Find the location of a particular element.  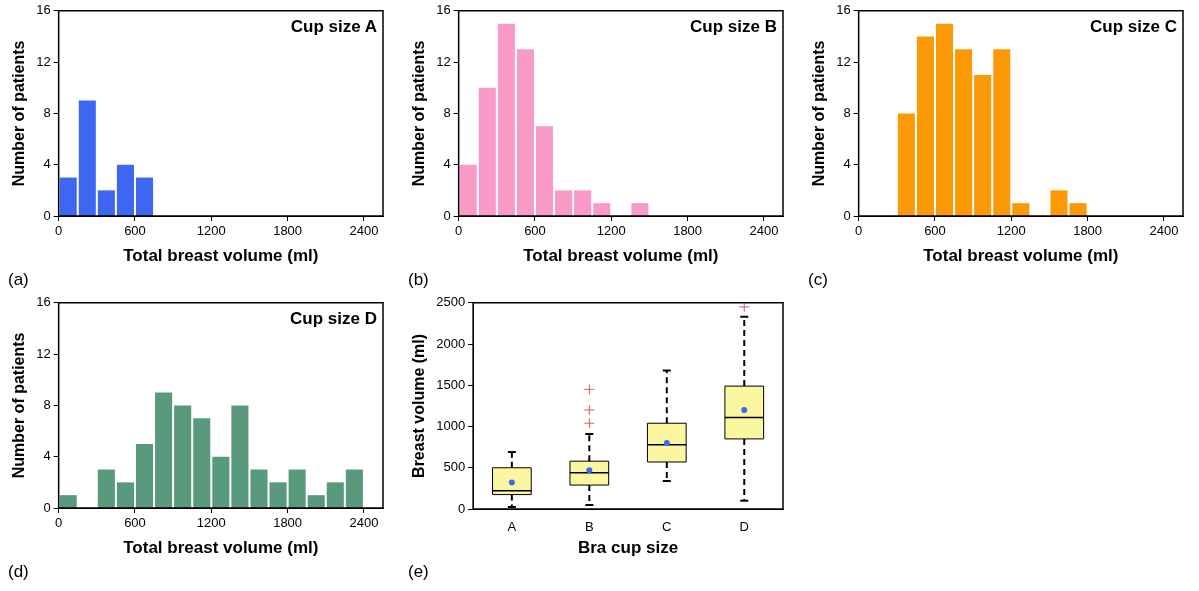

y-tick-label: 1000 is located at coordinates (451, 426).